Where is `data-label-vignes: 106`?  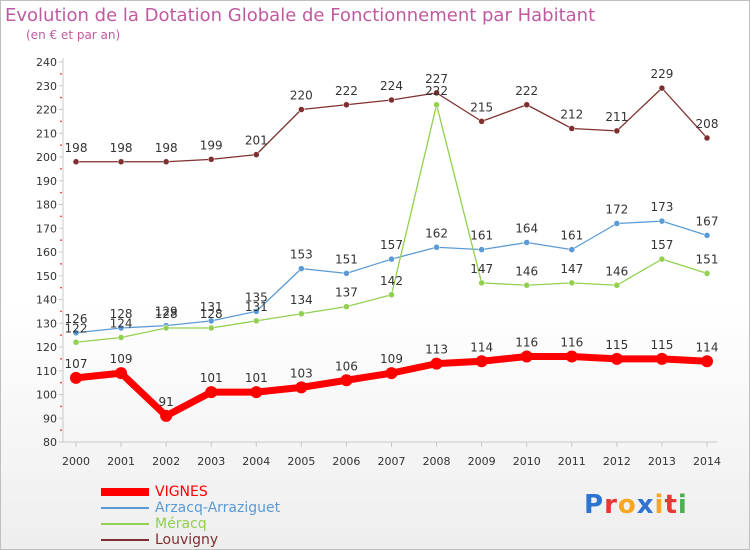
data-label-vignes: 106 is located at coordinates (346, 366).